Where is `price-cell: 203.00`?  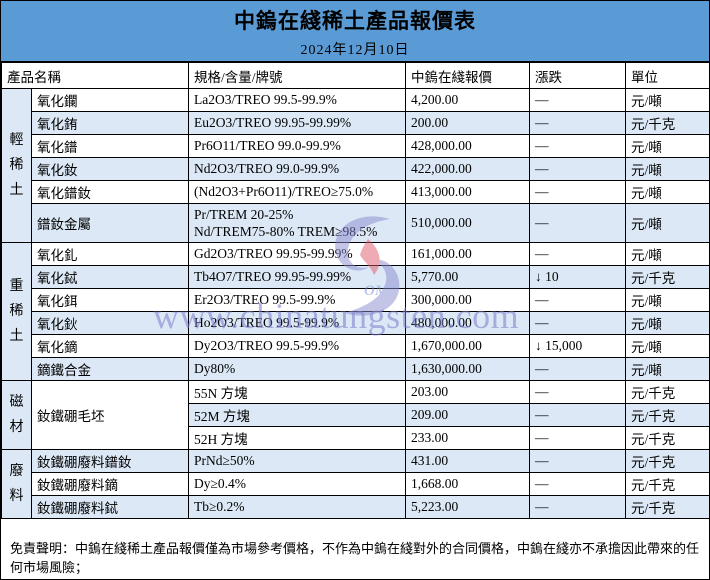
price-cell: 203.00 is located at coordinates (467, 392).